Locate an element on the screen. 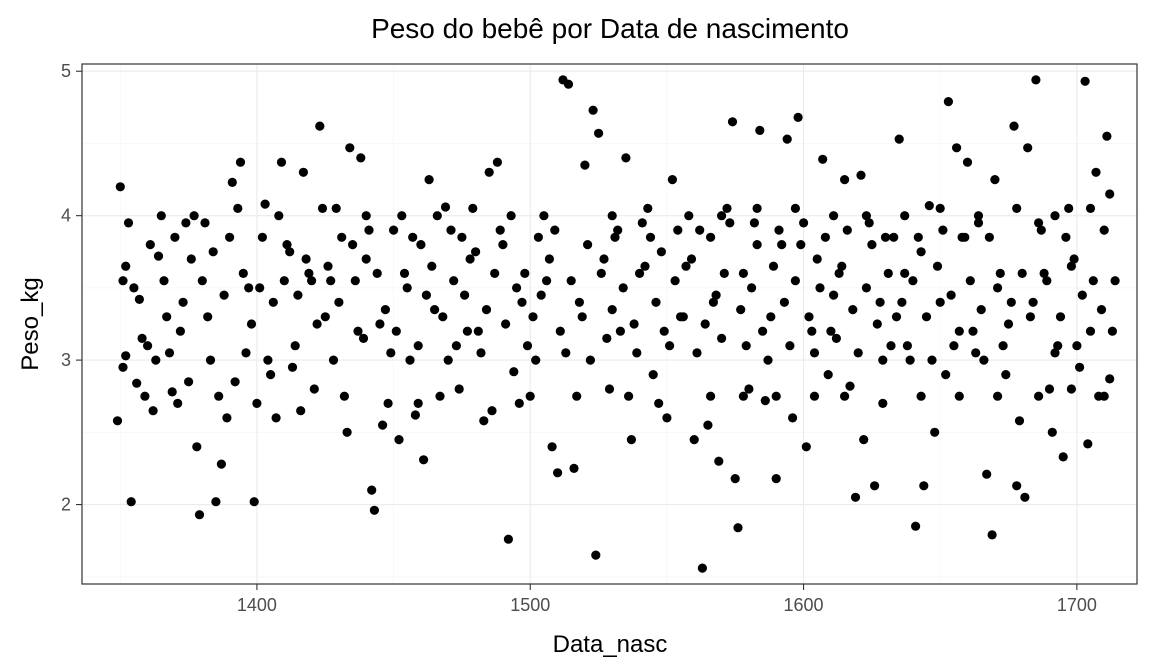 This screenshot has height=672, width=1152. chart-title: Peso do bebê por Data de nascimento is located at coordinates (610, 28).